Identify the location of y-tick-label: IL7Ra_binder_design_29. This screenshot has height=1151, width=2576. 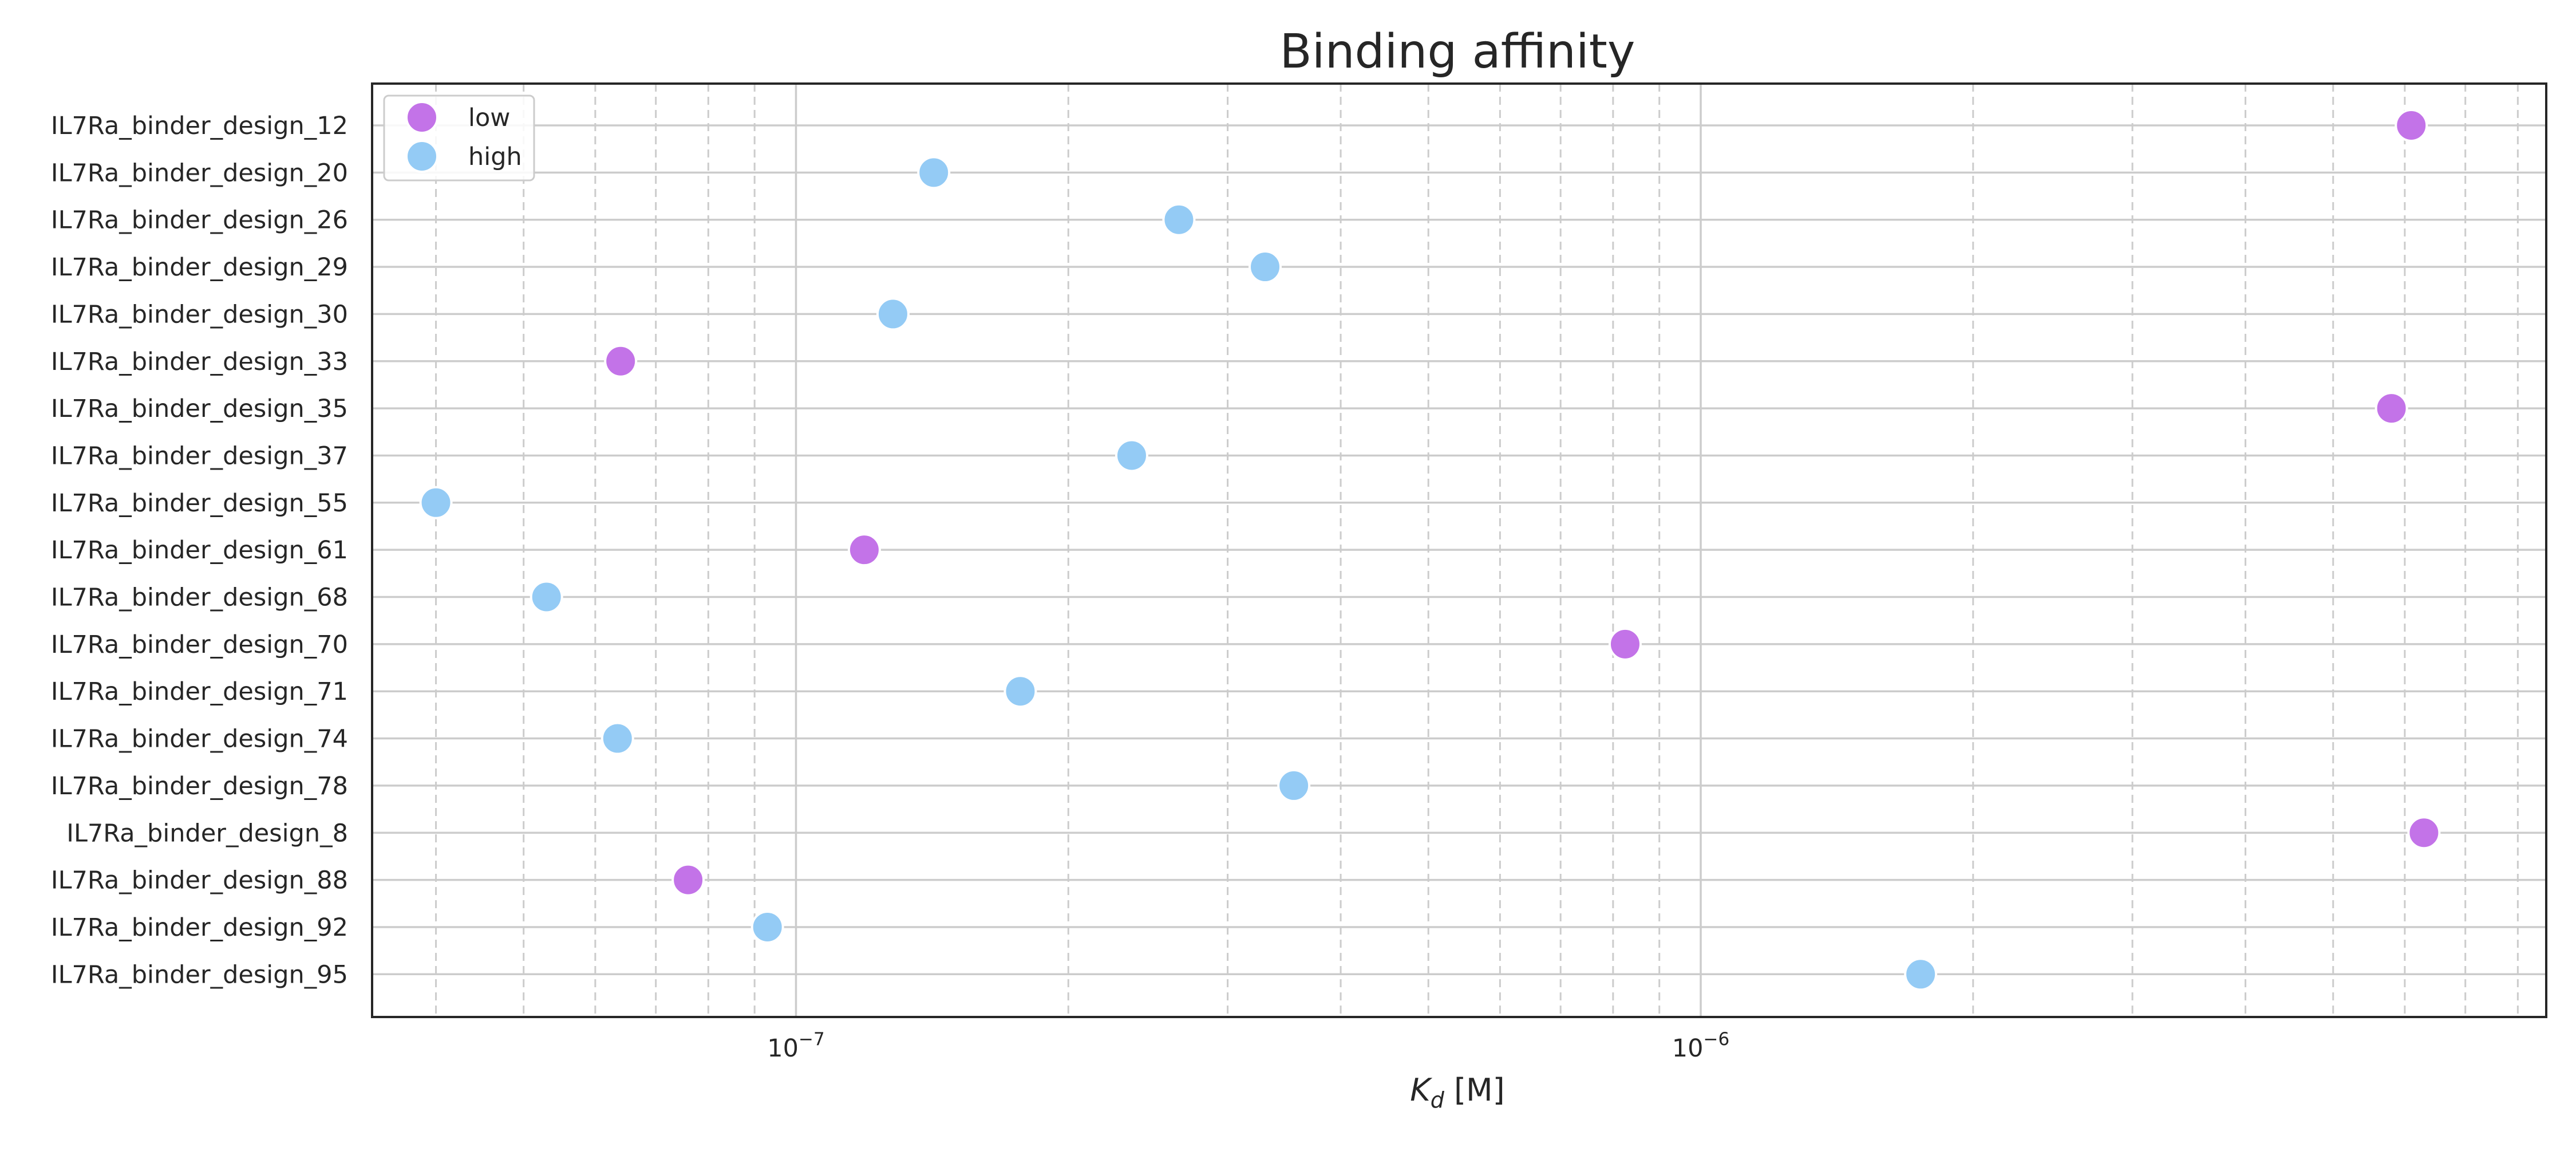
(199, 267).